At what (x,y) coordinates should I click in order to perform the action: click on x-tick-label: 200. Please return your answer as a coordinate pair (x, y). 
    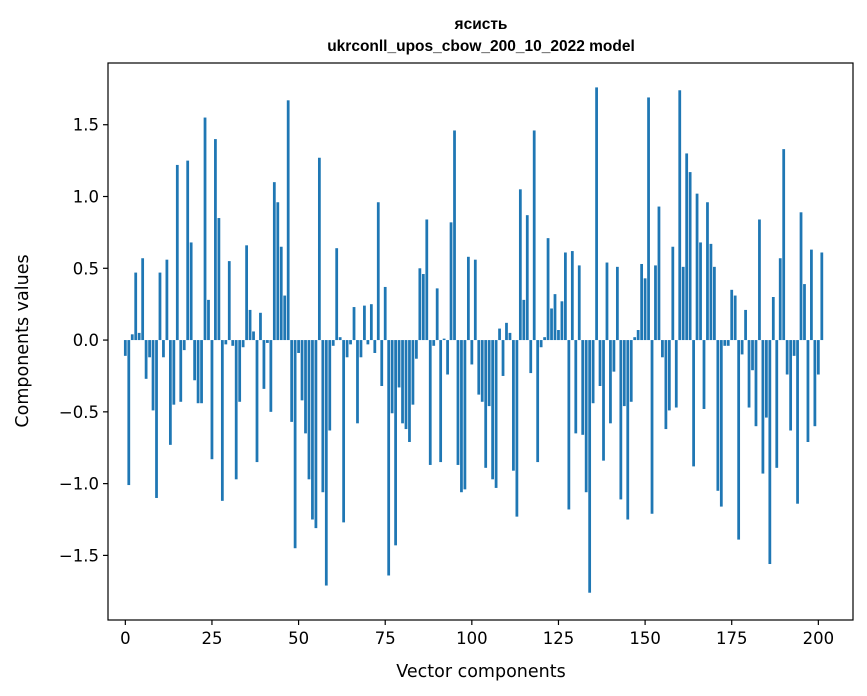
    Looking at the image, I should click on (819, 638).